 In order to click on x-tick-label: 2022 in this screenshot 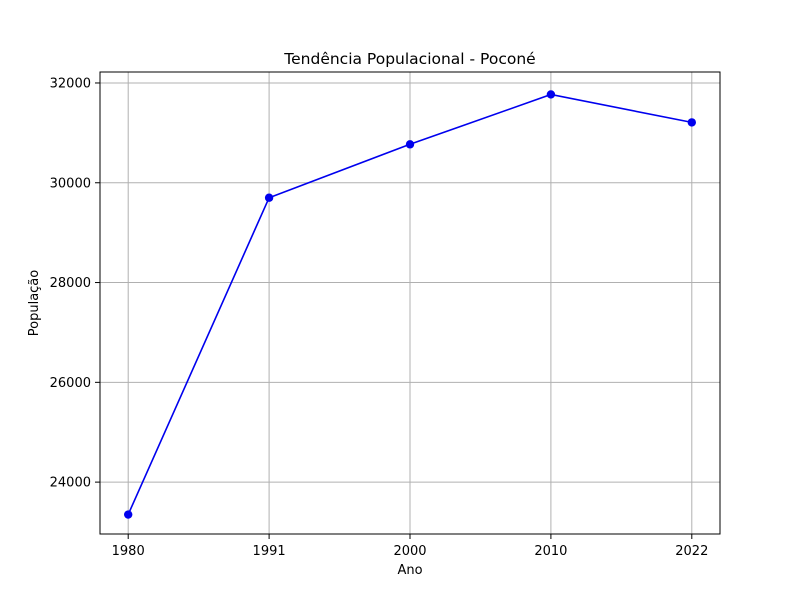, I will do `click(691, 551)`.